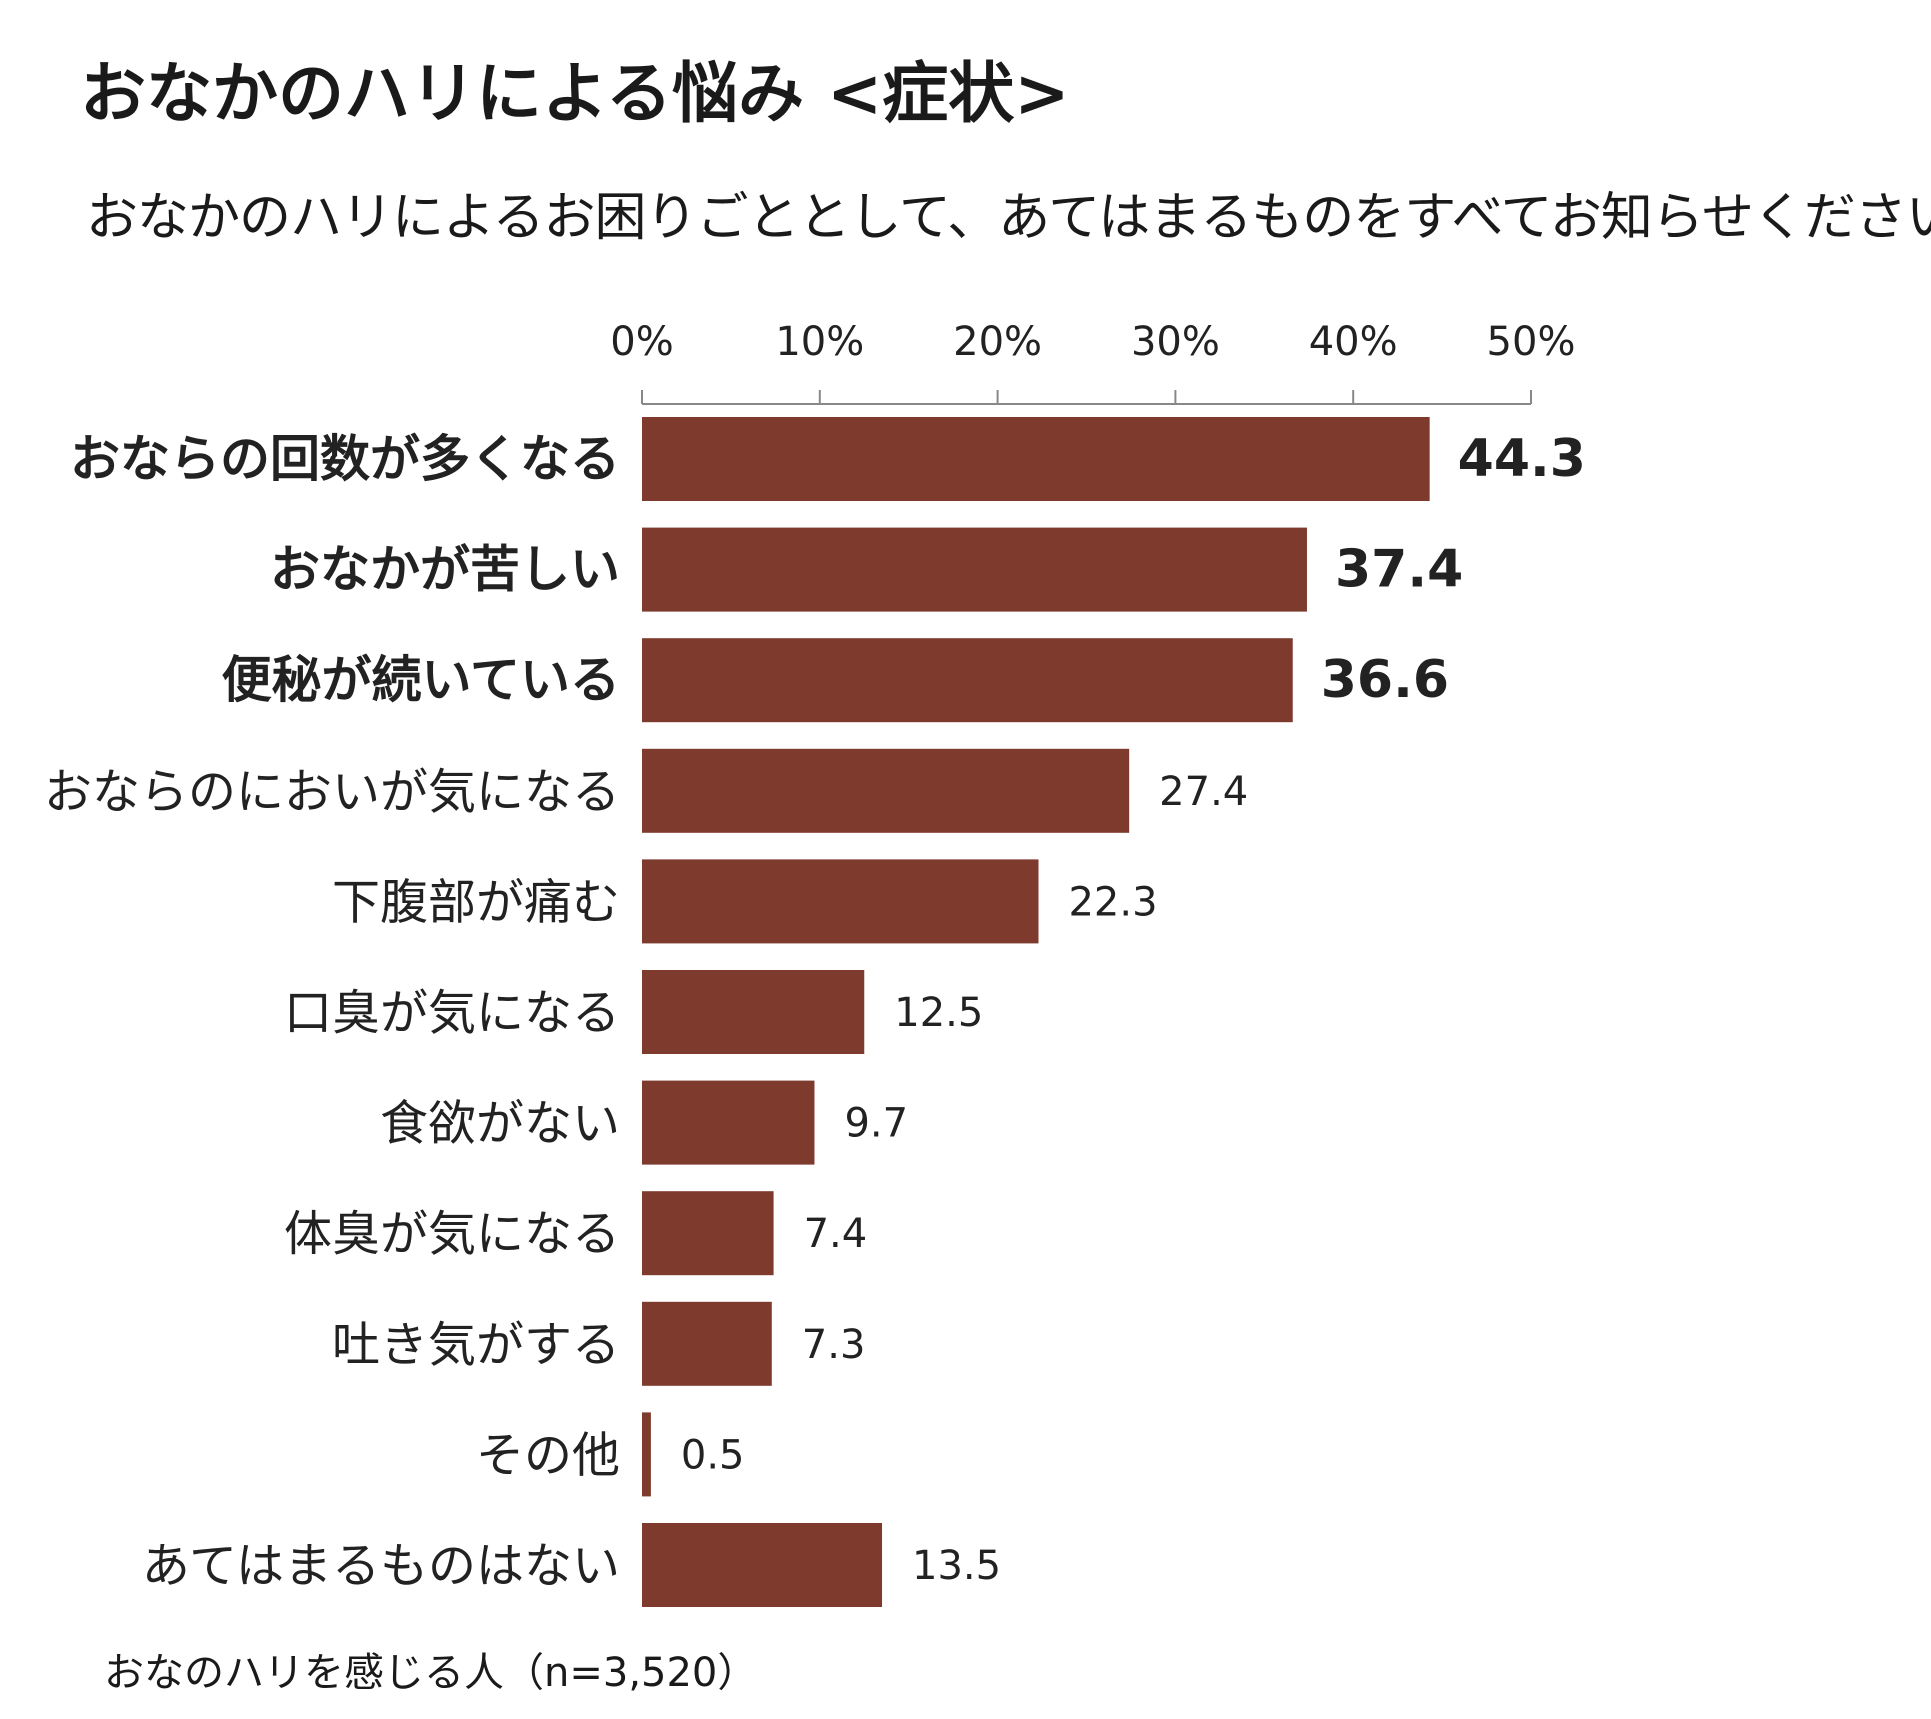 Image resolution: width=1931 pixels, height=1719 pixels. Describe the element at coordinates (548, 1455) in the screenshot. I see `category-label: その他` at that location.